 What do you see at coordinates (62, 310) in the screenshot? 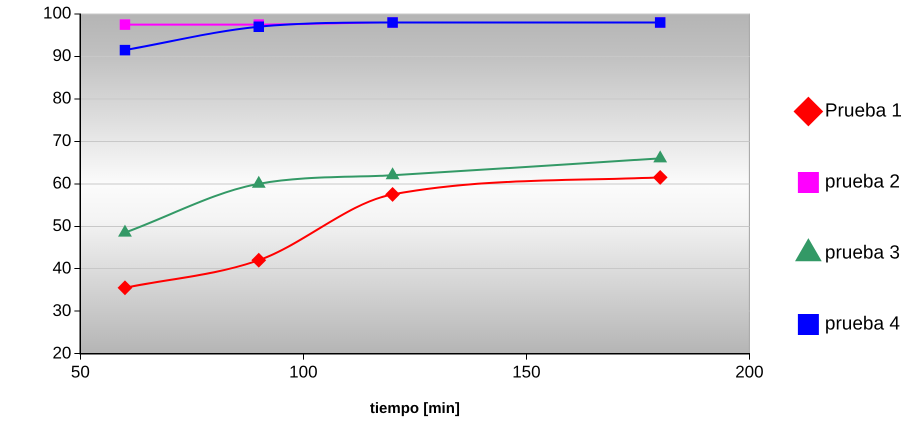
I see `y-tick-label: 30` at bounding box center [62, 310].